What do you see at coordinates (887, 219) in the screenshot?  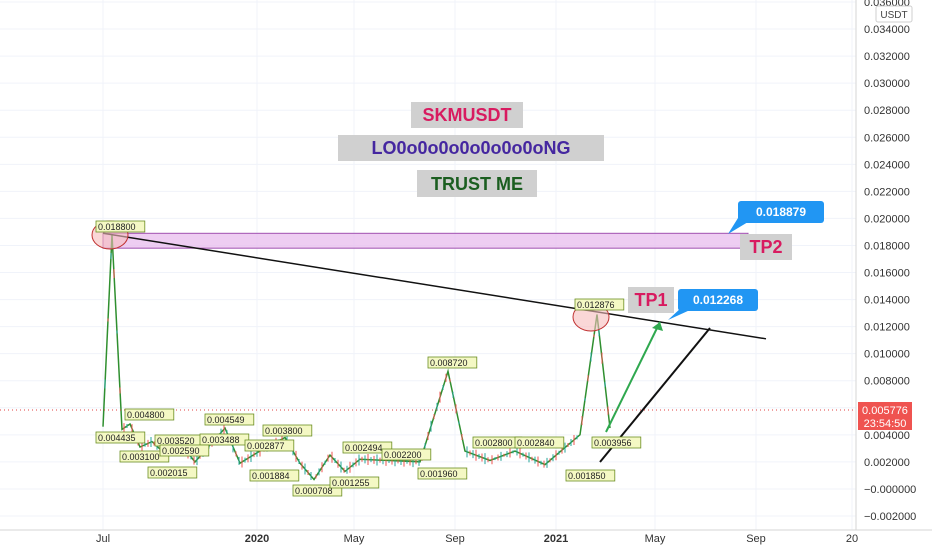 I see `price-tick-label: 0.020000` at bounding box center [887, 219].